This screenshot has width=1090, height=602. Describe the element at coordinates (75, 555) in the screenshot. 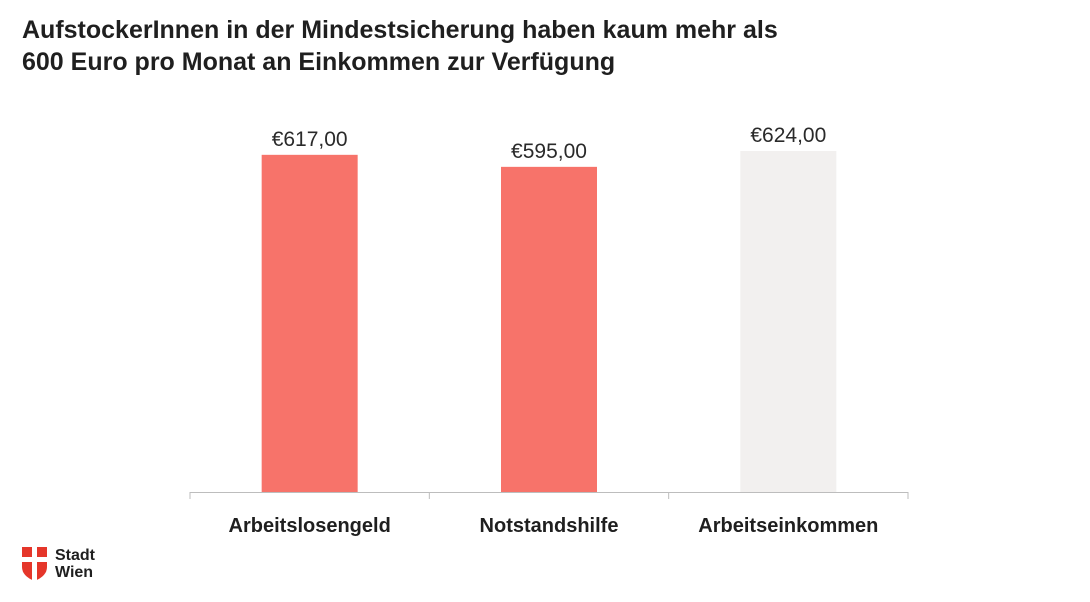

I see `logo-text-line-1: Stadt` at that location.